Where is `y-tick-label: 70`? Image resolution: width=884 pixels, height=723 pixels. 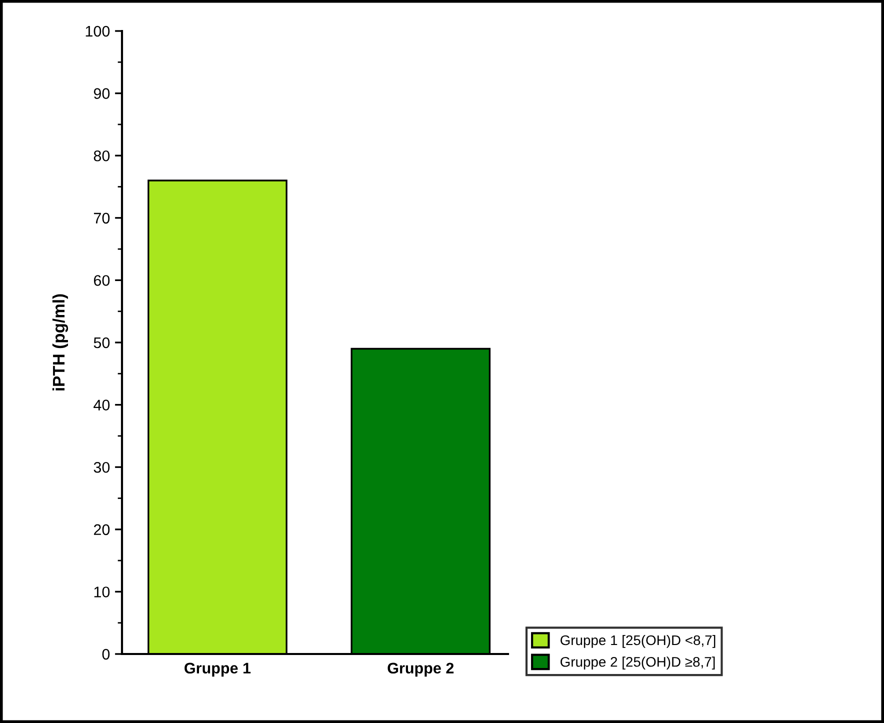
y-tick-label: 70 is located at coordinates (102, 218).